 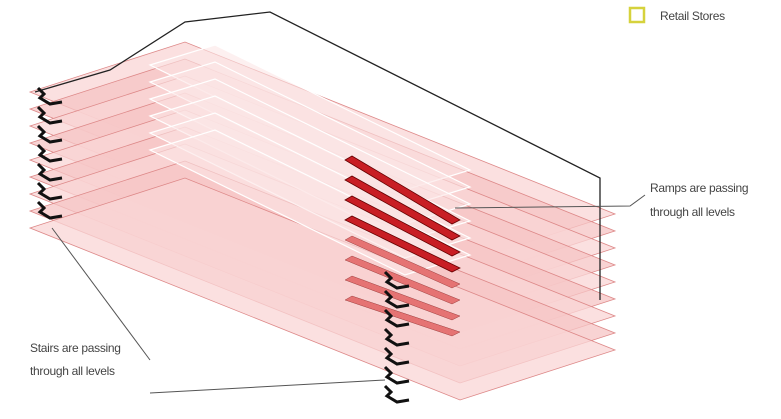 I want to click on legend-swatch, so click(x=637, y=15).